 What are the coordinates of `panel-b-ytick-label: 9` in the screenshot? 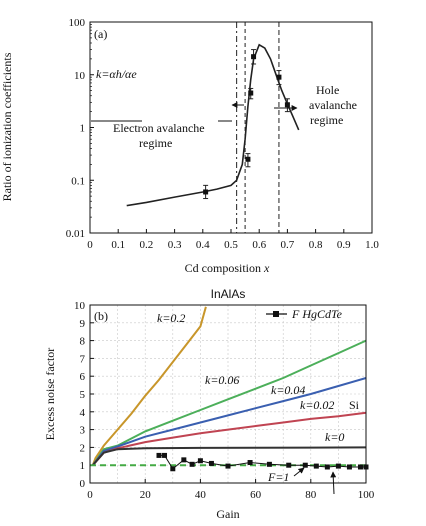 It's located at (83, 324).